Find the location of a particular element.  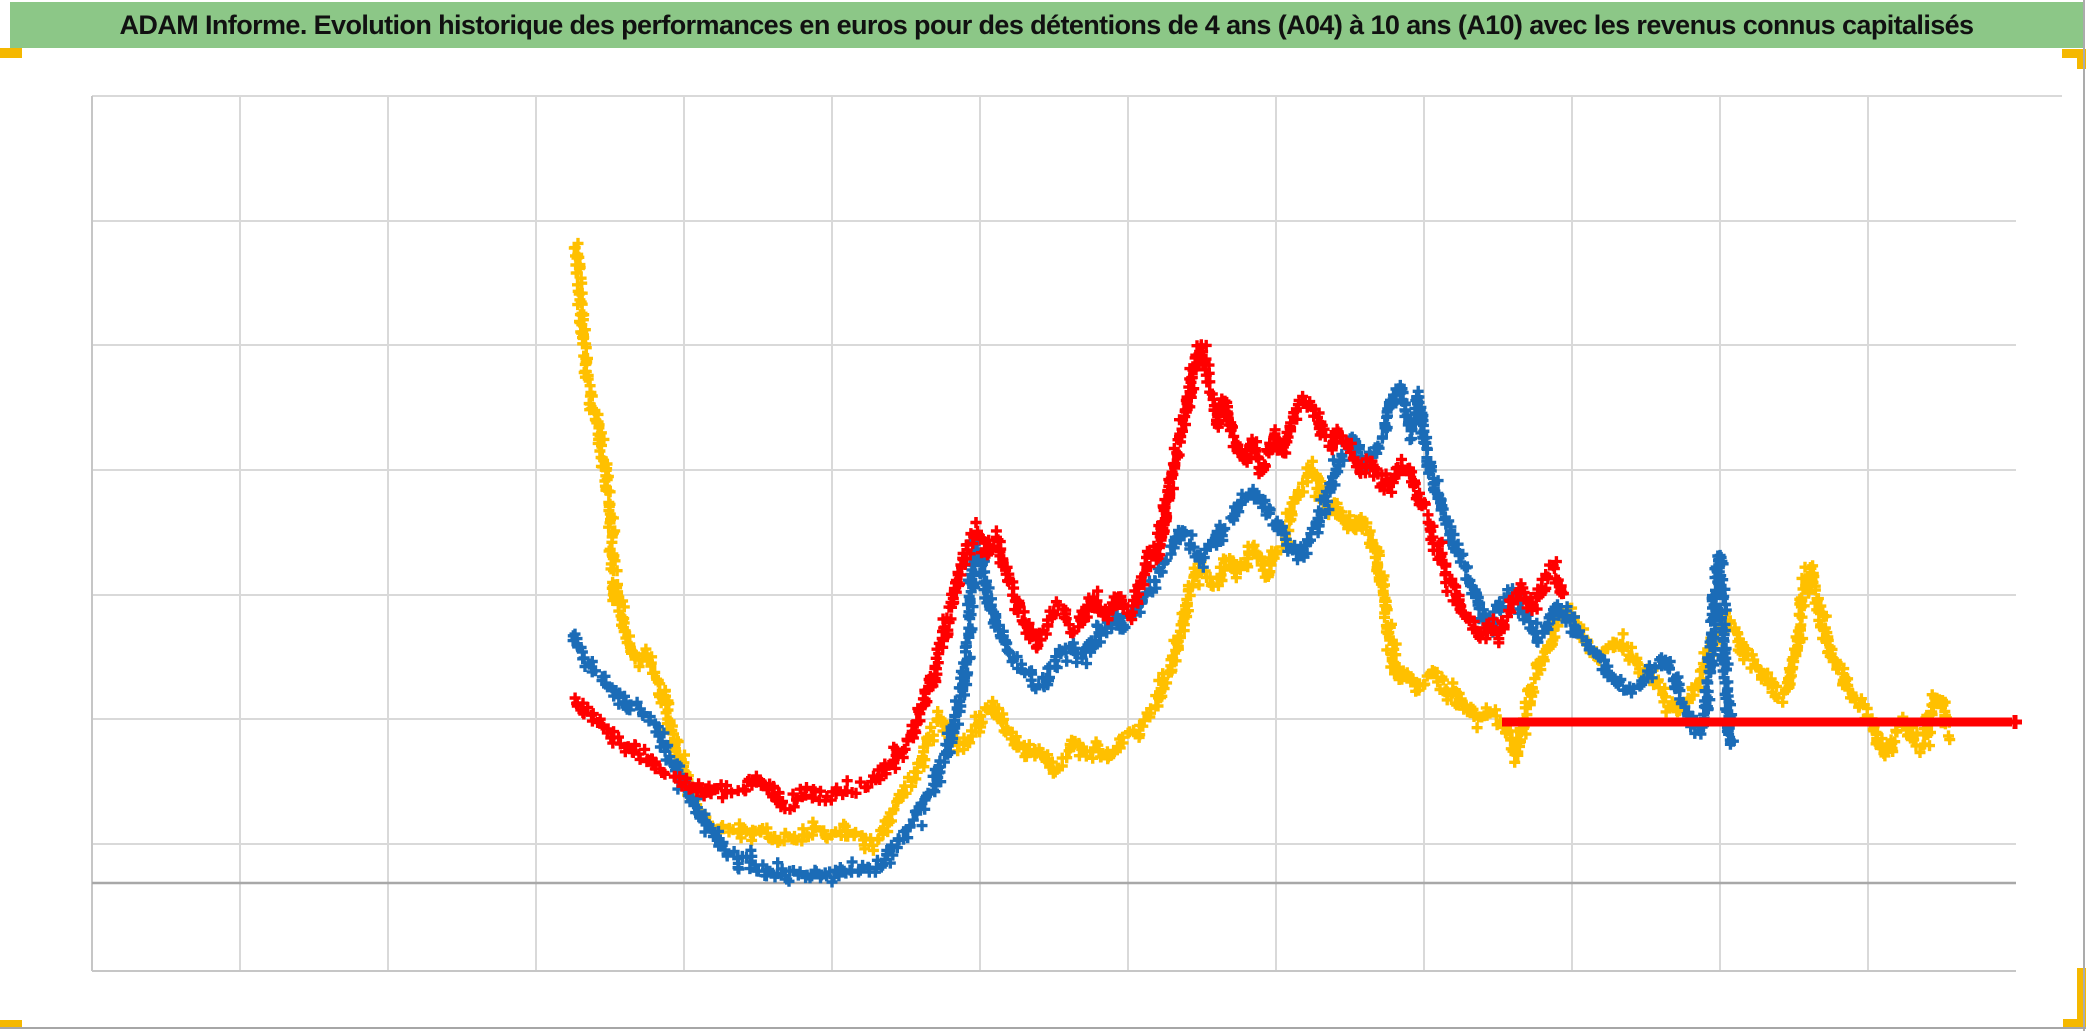

red-flat-line-end-marker is located at coordinates (2015, 722).